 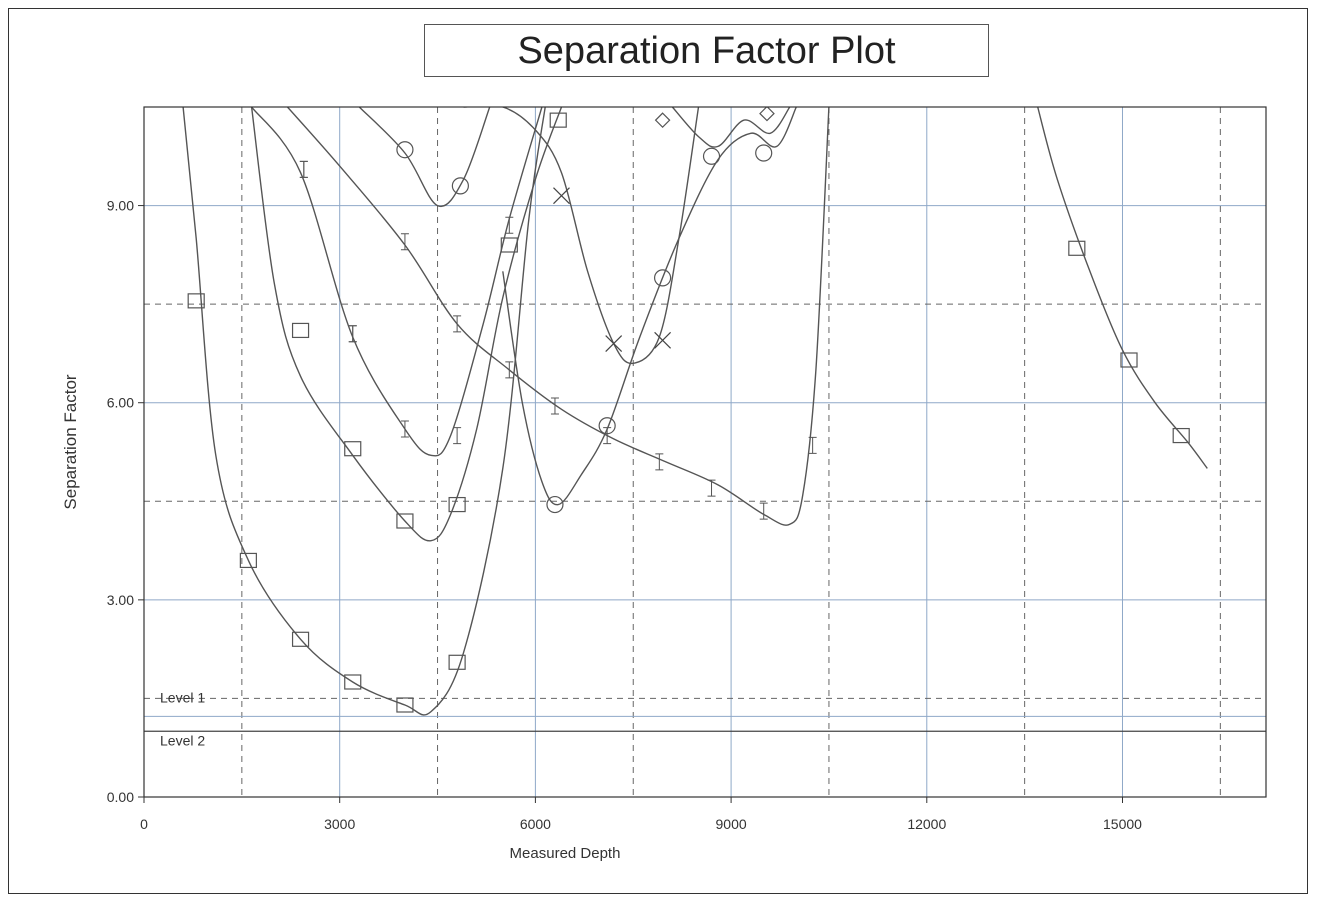 What do you see at coordinates (339, 824) in the screenshot?
I see `x-tick-label: 3000` at bounding box center [339, 824].